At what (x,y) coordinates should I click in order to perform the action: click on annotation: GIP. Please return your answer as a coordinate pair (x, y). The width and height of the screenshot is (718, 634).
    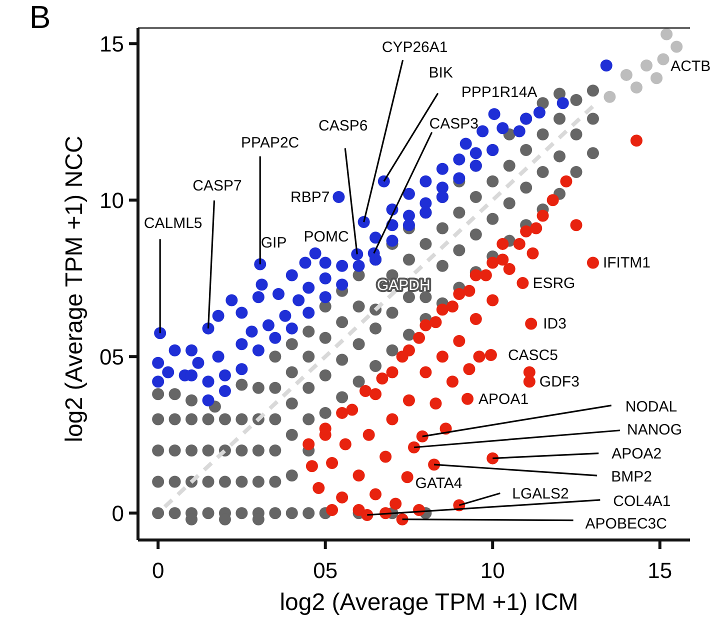
    Looking at the image, I should click on (273, 243).